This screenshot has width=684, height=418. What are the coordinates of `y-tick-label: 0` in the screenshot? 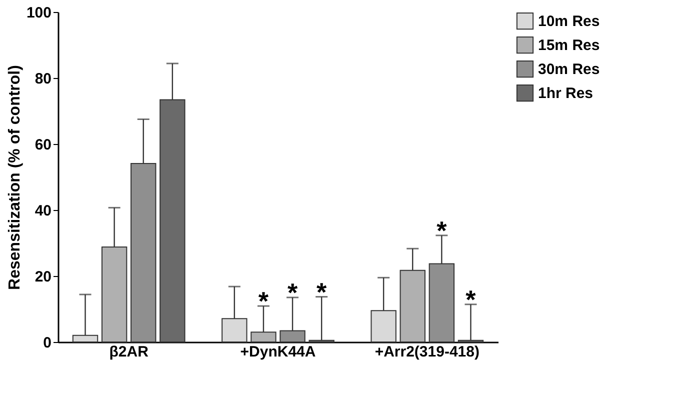 It's located at (47, 343).